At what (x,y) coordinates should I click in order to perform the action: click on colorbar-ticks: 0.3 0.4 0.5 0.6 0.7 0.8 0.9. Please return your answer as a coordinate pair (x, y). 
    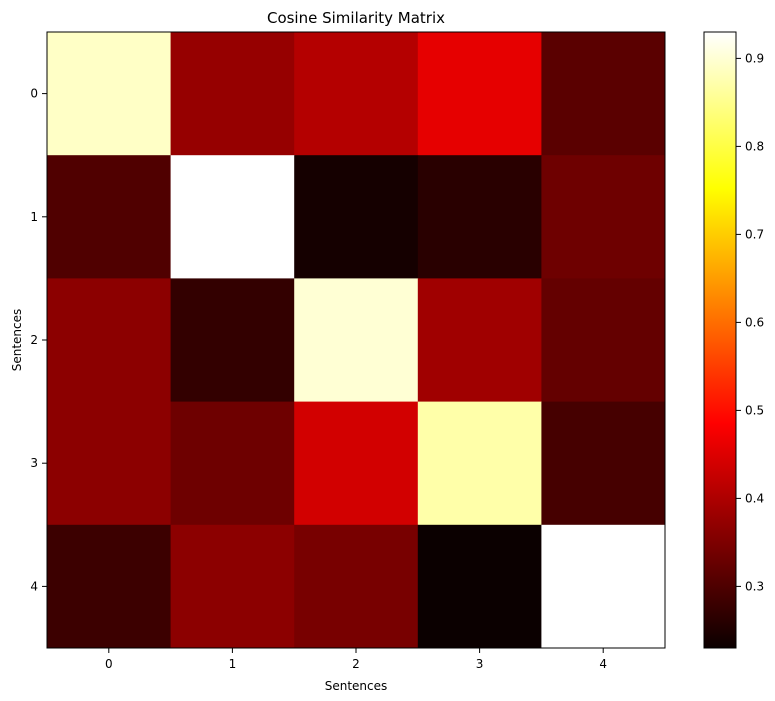
    Looking at the image, I should click on (750, 322).